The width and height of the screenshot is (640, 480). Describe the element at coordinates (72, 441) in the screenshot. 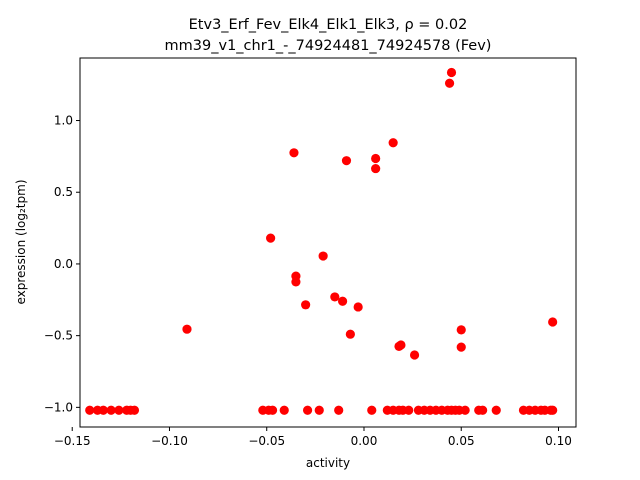

I see `x-tick-label: −0.15` at that location.